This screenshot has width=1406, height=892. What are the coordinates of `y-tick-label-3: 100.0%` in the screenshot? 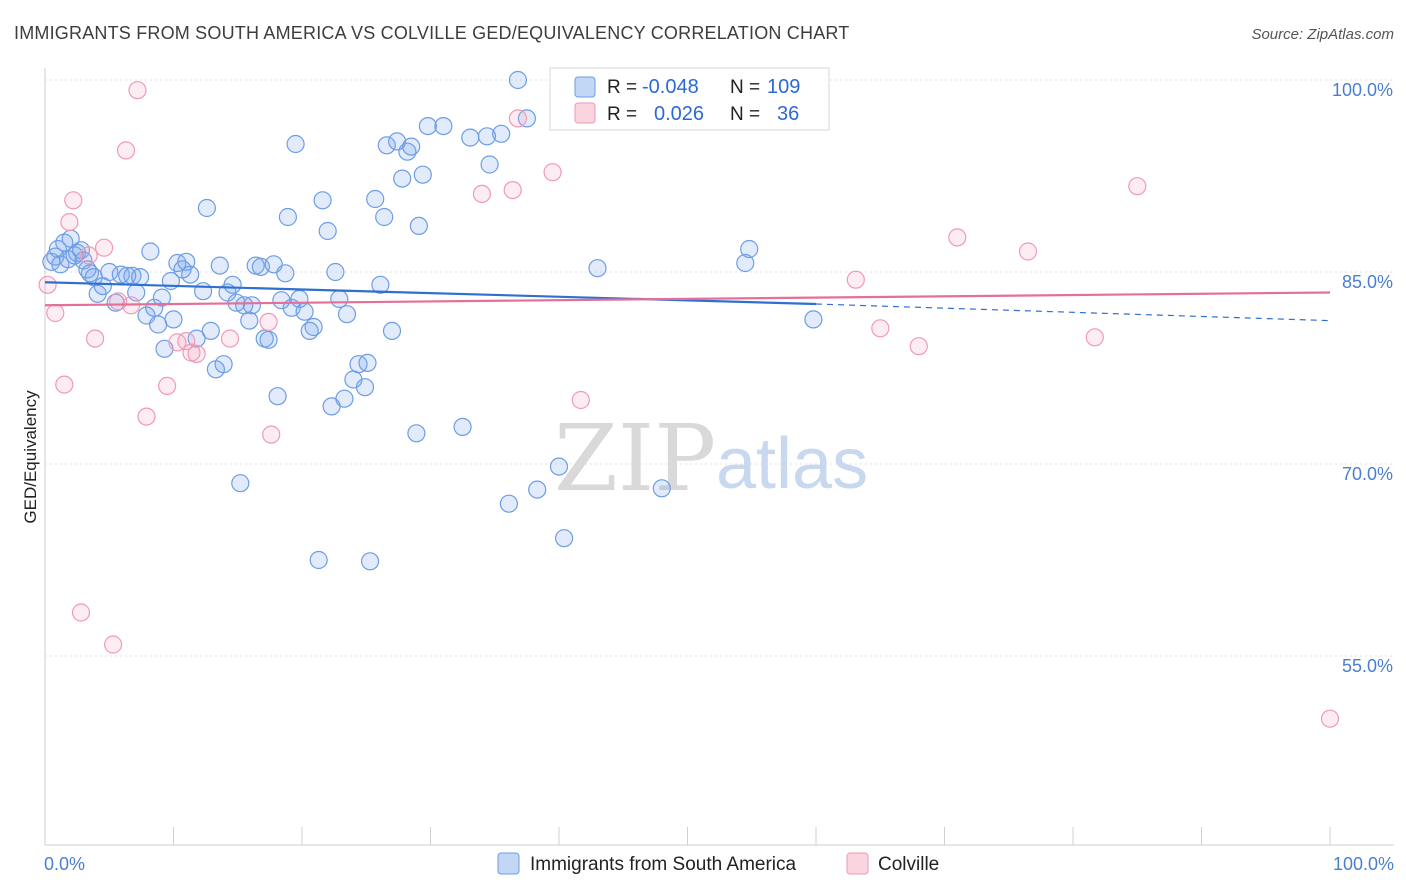 It's located at (1362, 90).